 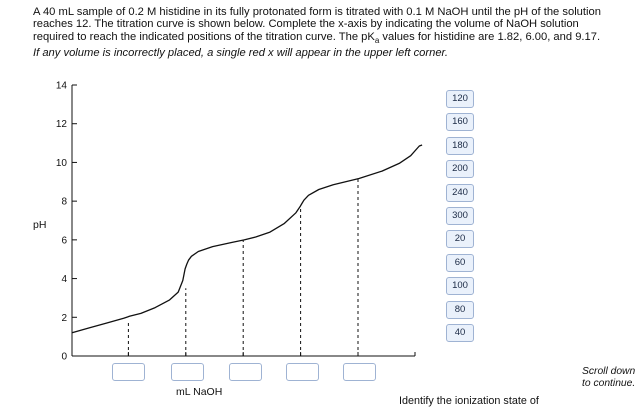 I want to click on answer-tile: 300, so click(x=460, y=215).